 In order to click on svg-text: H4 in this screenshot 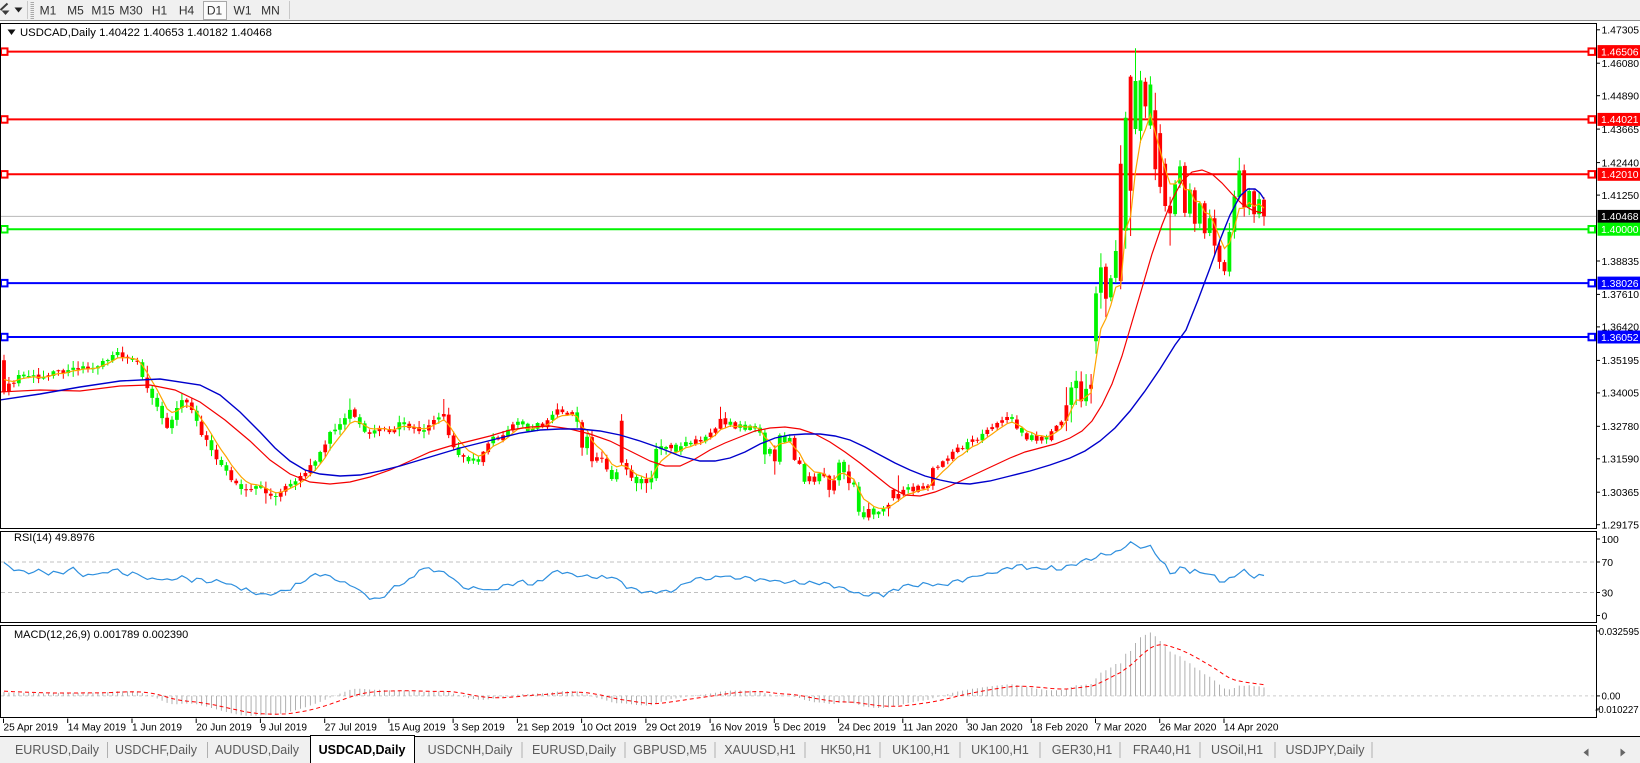, I will do `click(187, 11)`.